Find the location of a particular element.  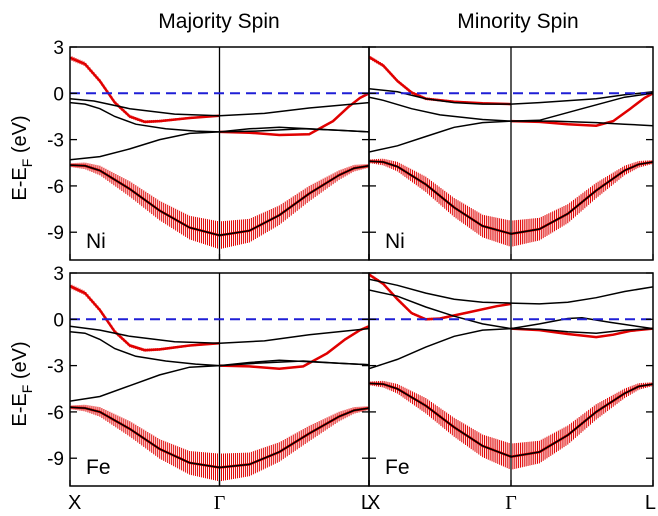

y-axis-label-bottom: E-EF (eV) is located at coordinates (22, 383).